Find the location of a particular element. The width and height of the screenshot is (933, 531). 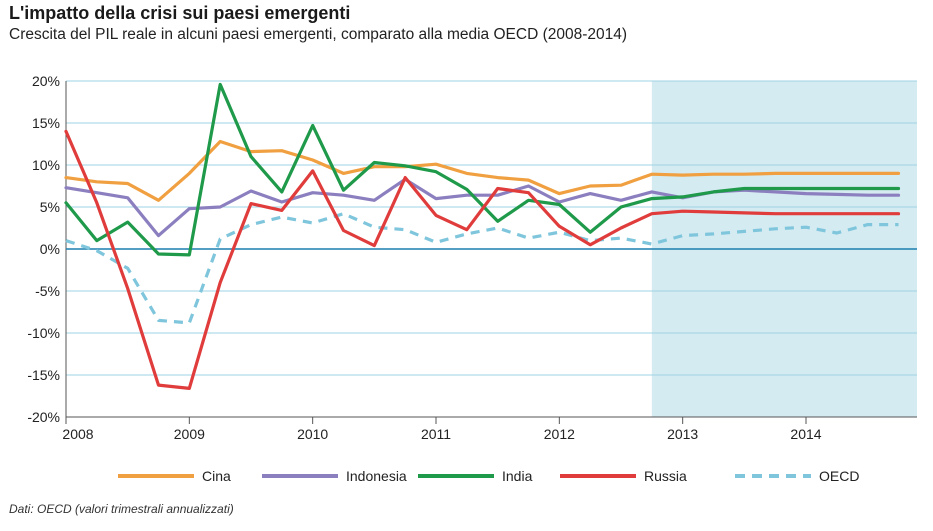

series-line-indonesia is located at coordinates (482, 207).